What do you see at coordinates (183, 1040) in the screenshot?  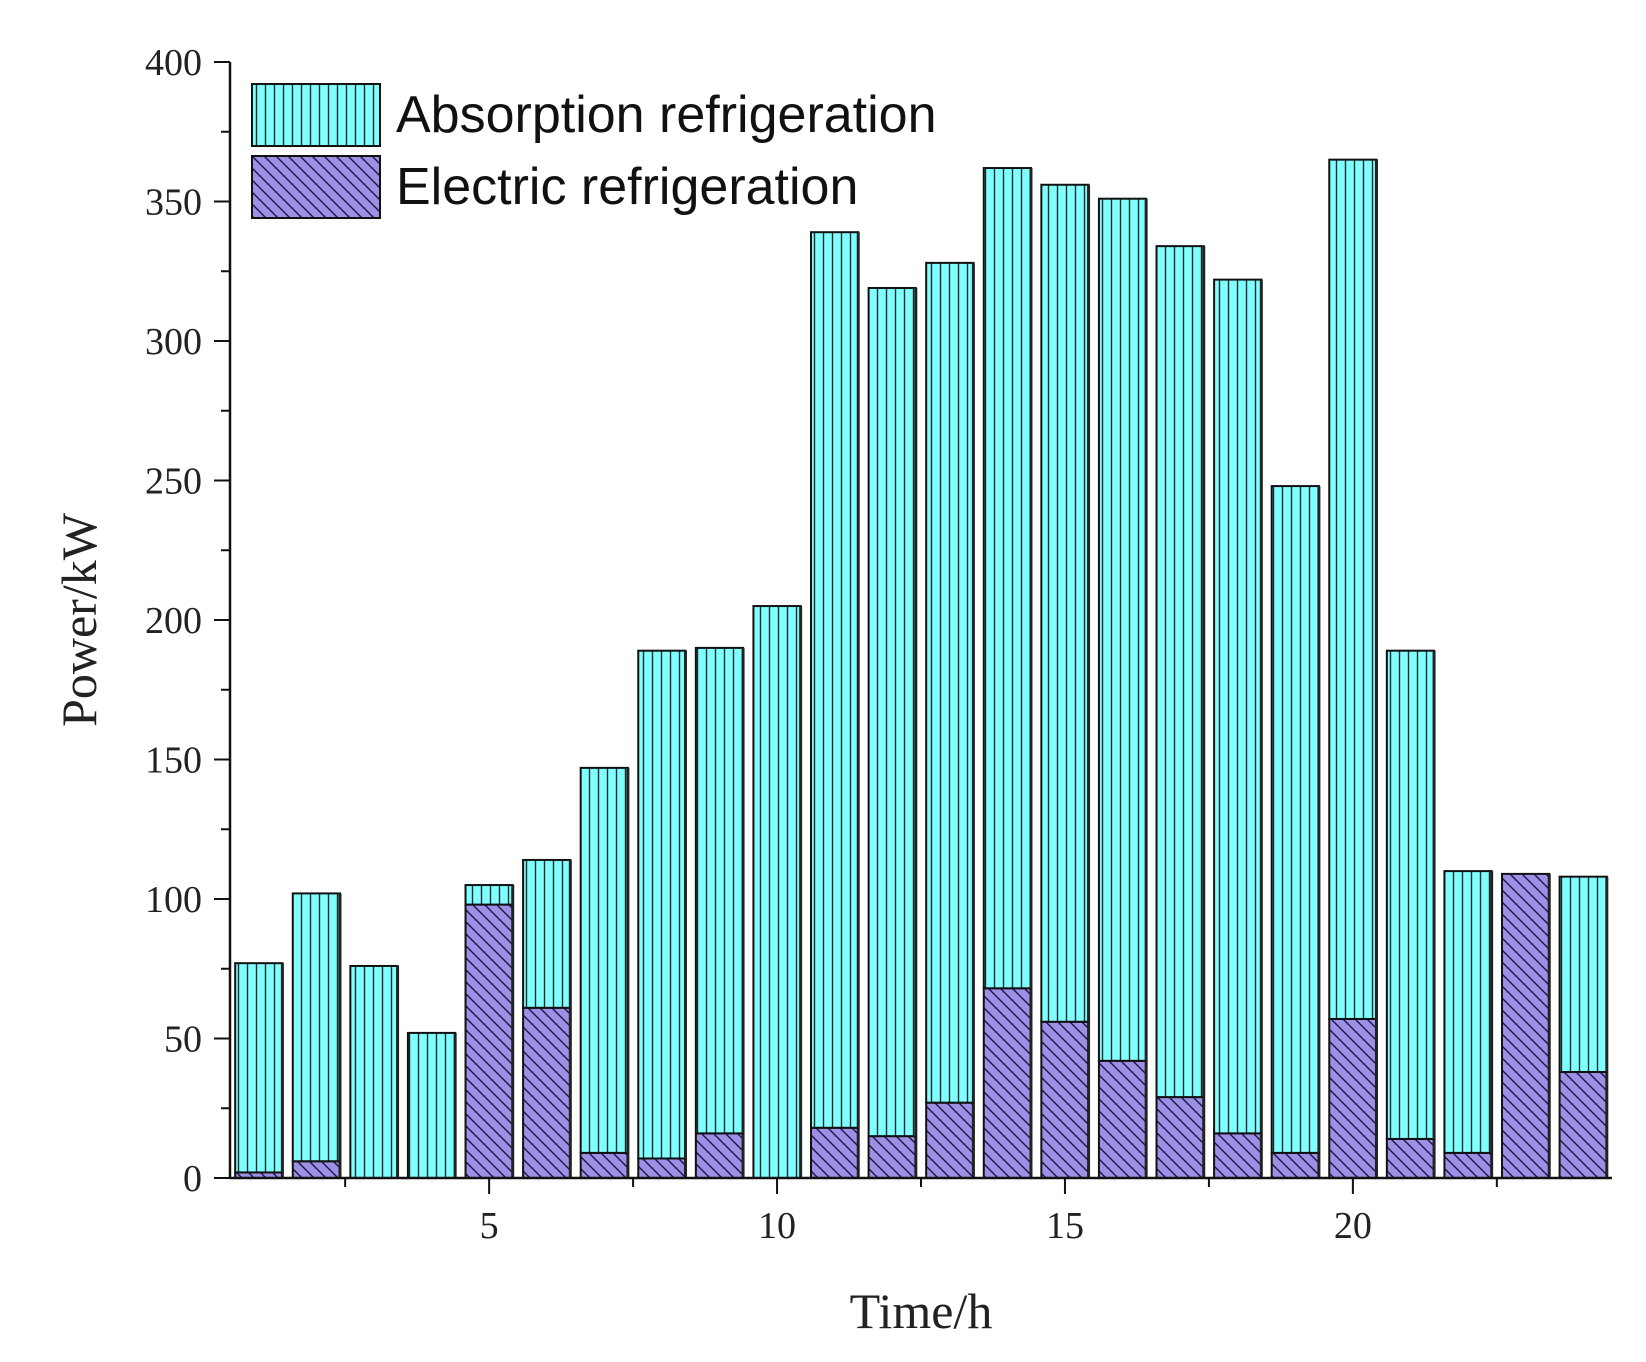 I see `y-tick-label: 50` at bounding box center [183, 1040].